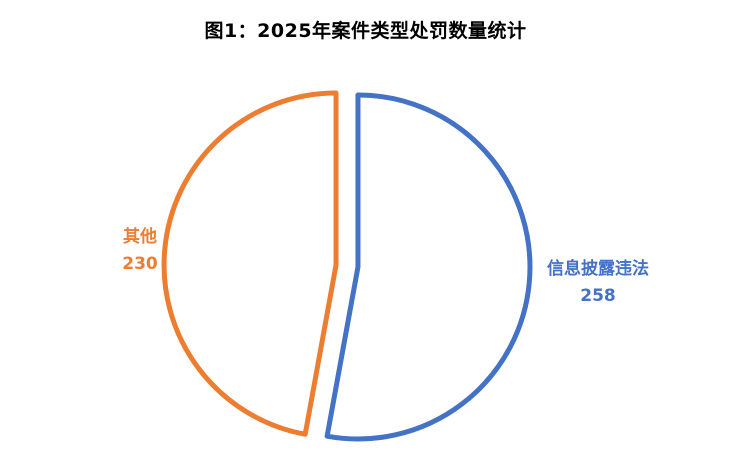 Image resolution: width=731 pixels, height=475 pixels. What do you see at coordinates (365, 31) in the screenshot?
I see `chart-title: 图1：2025年案件类型处罚数量统计` at bounding box center [365, 31].